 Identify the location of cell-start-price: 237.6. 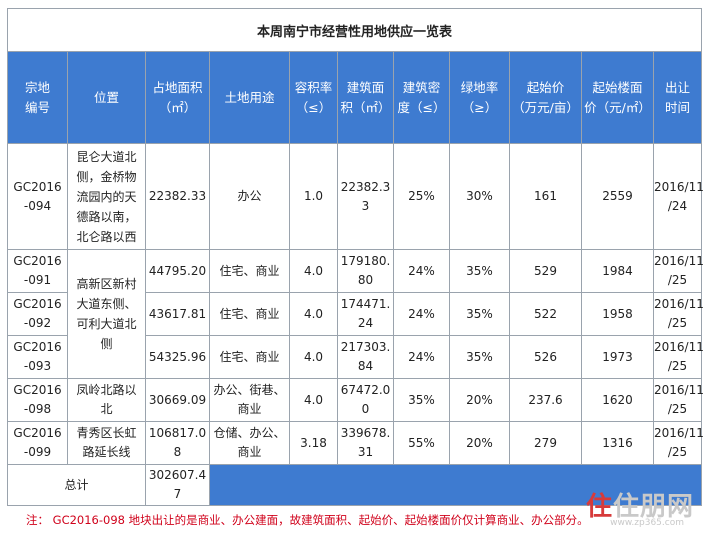
(545, 400).